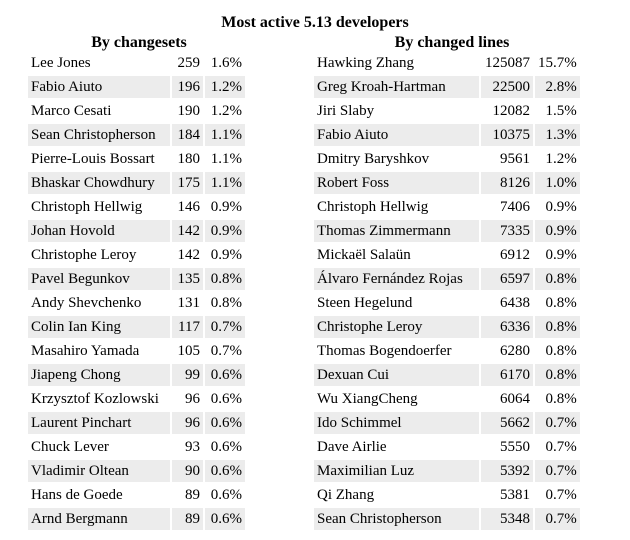 The height and width of the screenshot is (540, 630). What do you see at coordinates (507, 303) in the screenshot?
I see `developer-count: 6438` at bounding box center [507, 303].